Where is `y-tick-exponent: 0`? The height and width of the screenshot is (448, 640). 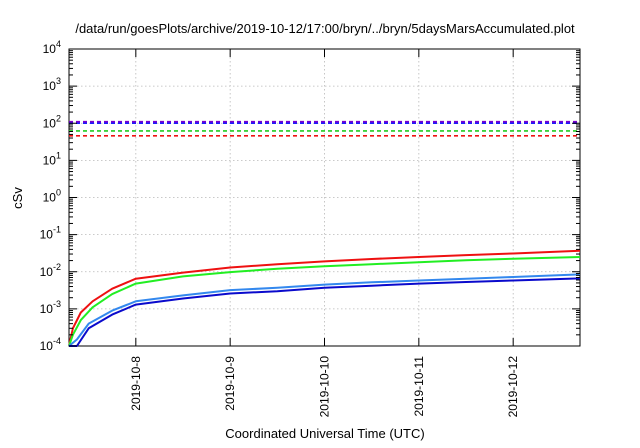
y-tick-exponent: 0 is located at coordinates (58, 193).